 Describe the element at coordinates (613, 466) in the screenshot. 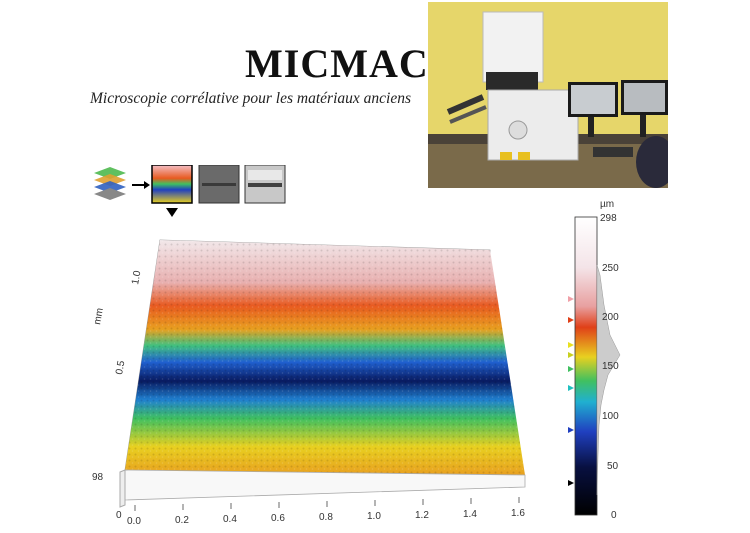

I see `colorbar-tick: 50` at that location.